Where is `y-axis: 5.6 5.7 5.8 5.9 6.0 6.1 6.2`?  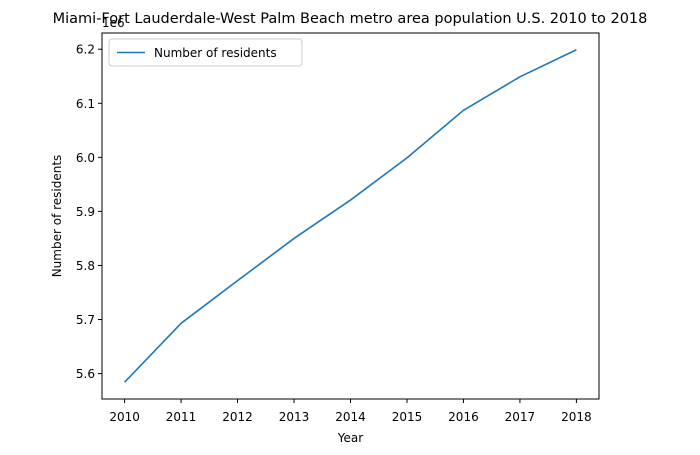 y-axis: 5.6 5.7 5.8 5.9 6.0 6.1 6.2 is located at coordinates (89, 212).